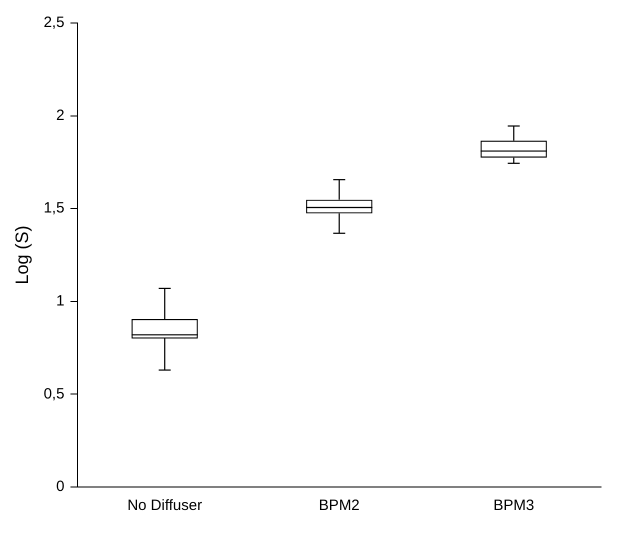  Describe the element at coordinates (54, 208) in the screenshot. I see `y-tick-label: 1,5` at that location.